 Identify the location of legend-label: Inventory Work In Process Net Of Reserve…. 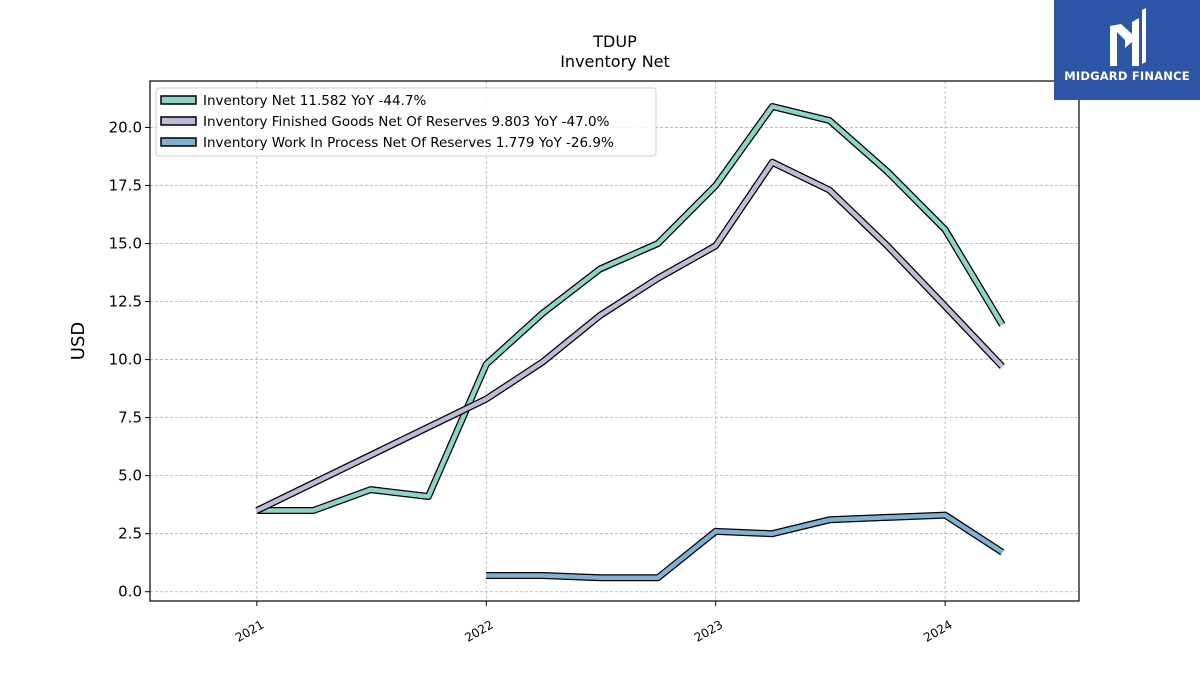
(408, 143).